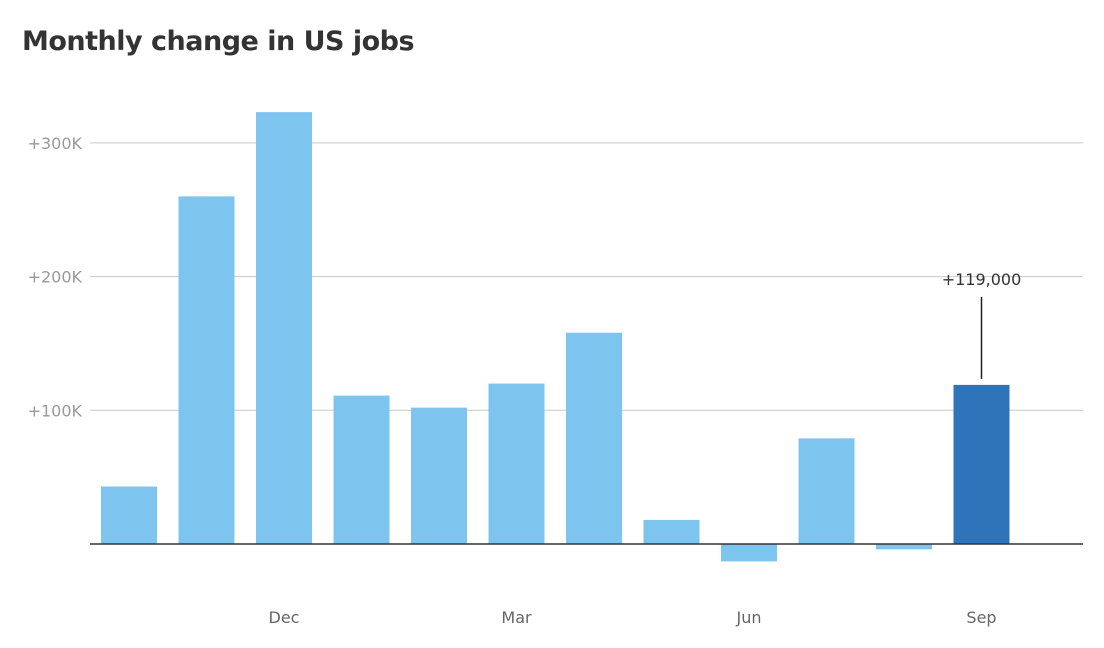 This screenshot has height=648, width=1104. What do you see at coordinates (749, 617) in the screenshot?
I see `x-tick-label: Jun` at bounding box center [749, 617].